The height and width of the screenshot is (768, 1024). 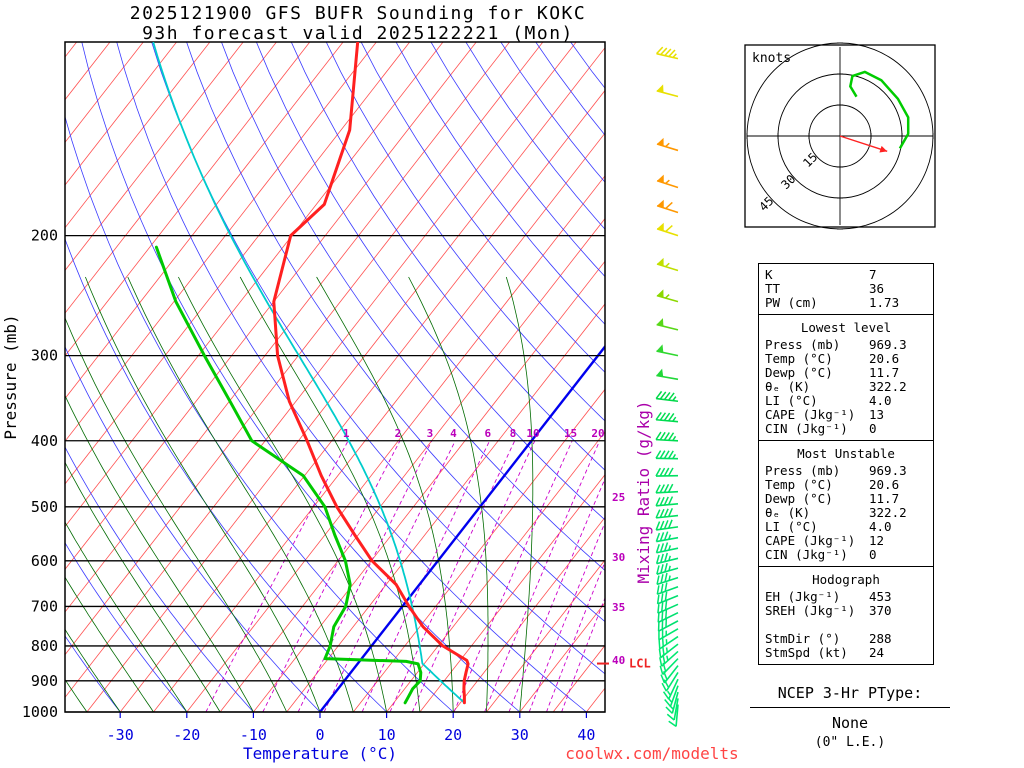 What do you see at coordinates (850, 723) in the screenshot?
I see `ptype-value: None` at bounding box center [850, 723].